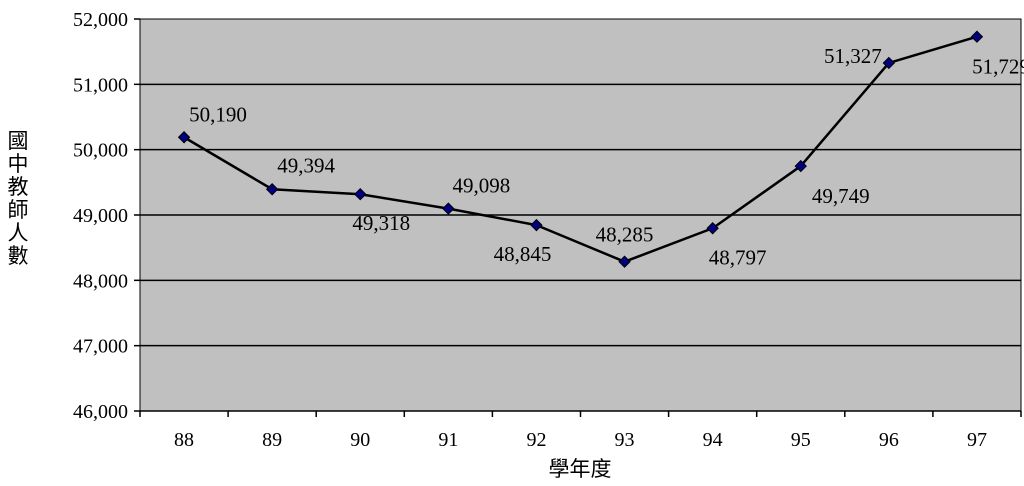 This screenshot has width=1024, height=486. I want to click on y-tick-label: 49,000, so click(100, 216).